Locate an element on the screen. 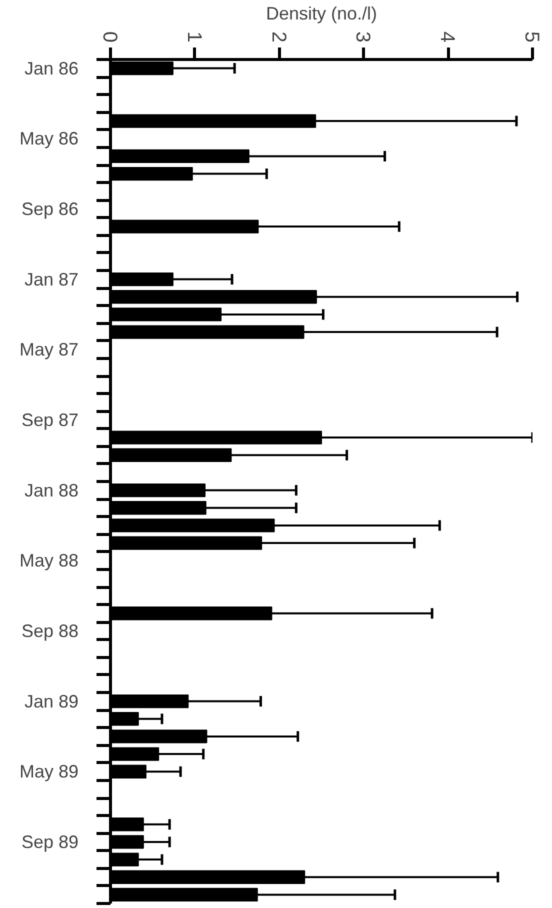 This screenshot has width=552, height=908. y-tick-label: Jan 89 is located at coordinates (51, 701).